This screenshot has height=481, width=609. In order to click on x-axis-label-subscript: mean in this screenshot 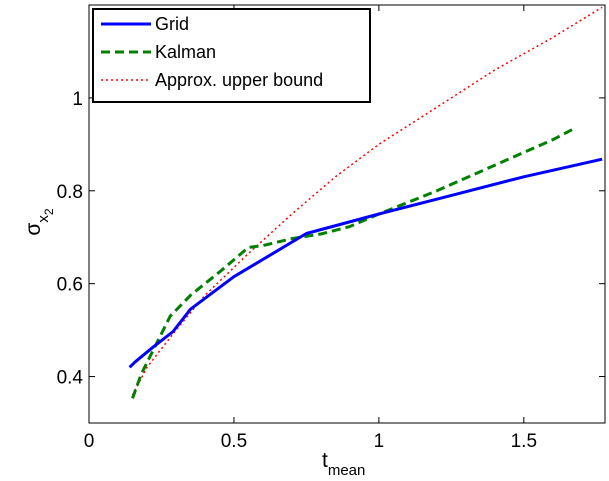, I will do `click(347, 470)`.